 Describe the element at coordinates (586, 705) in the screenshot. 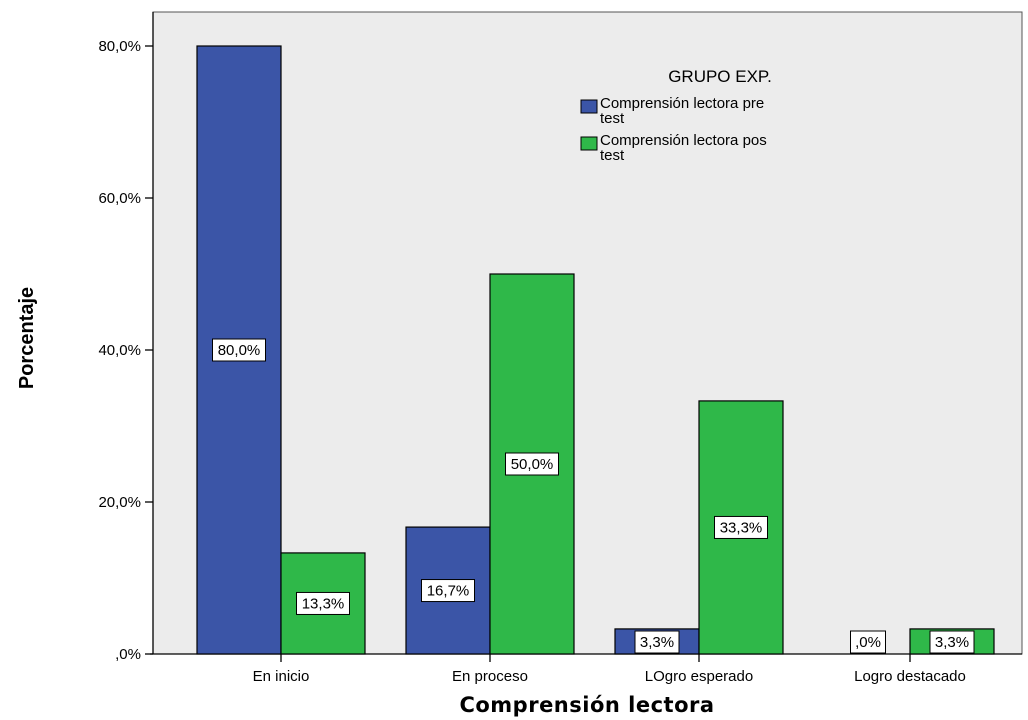

I see `x-axis-title: Comprensión lectora` at that location.